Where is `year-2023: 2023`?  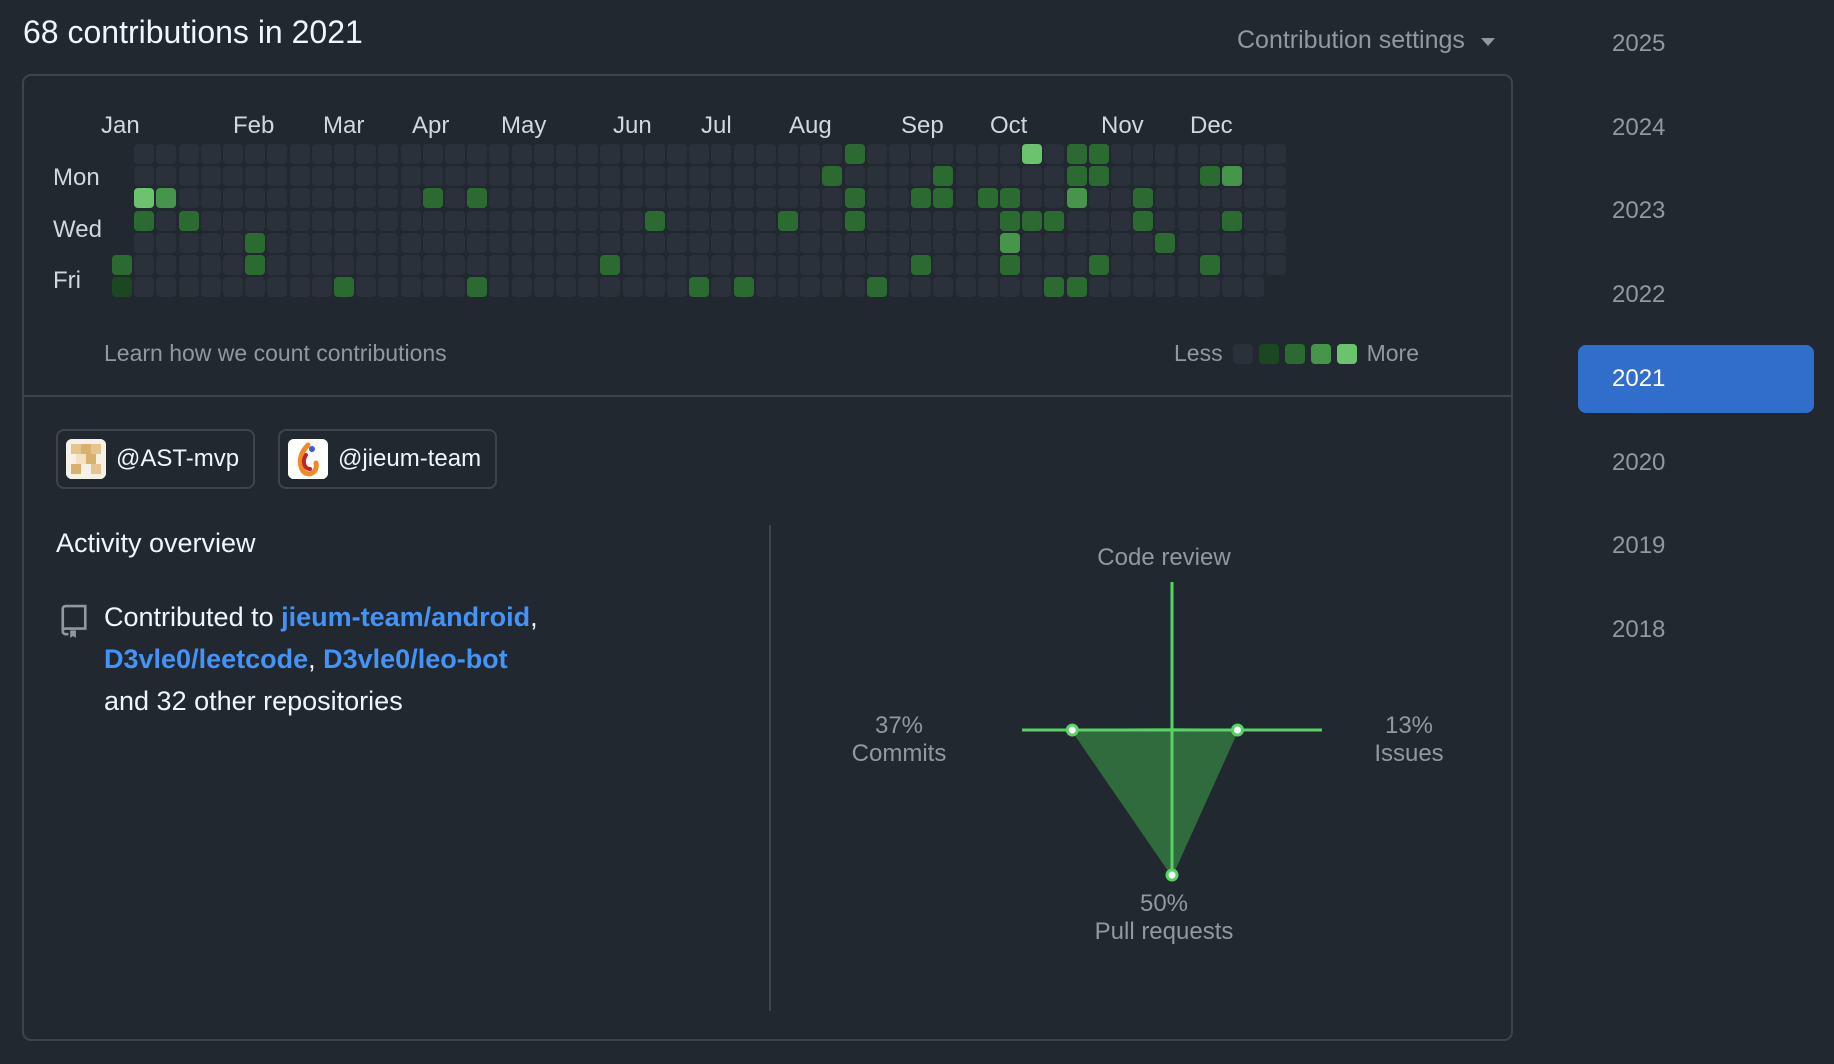 year-2023: 2023 is located at coordinates (1639, 211).